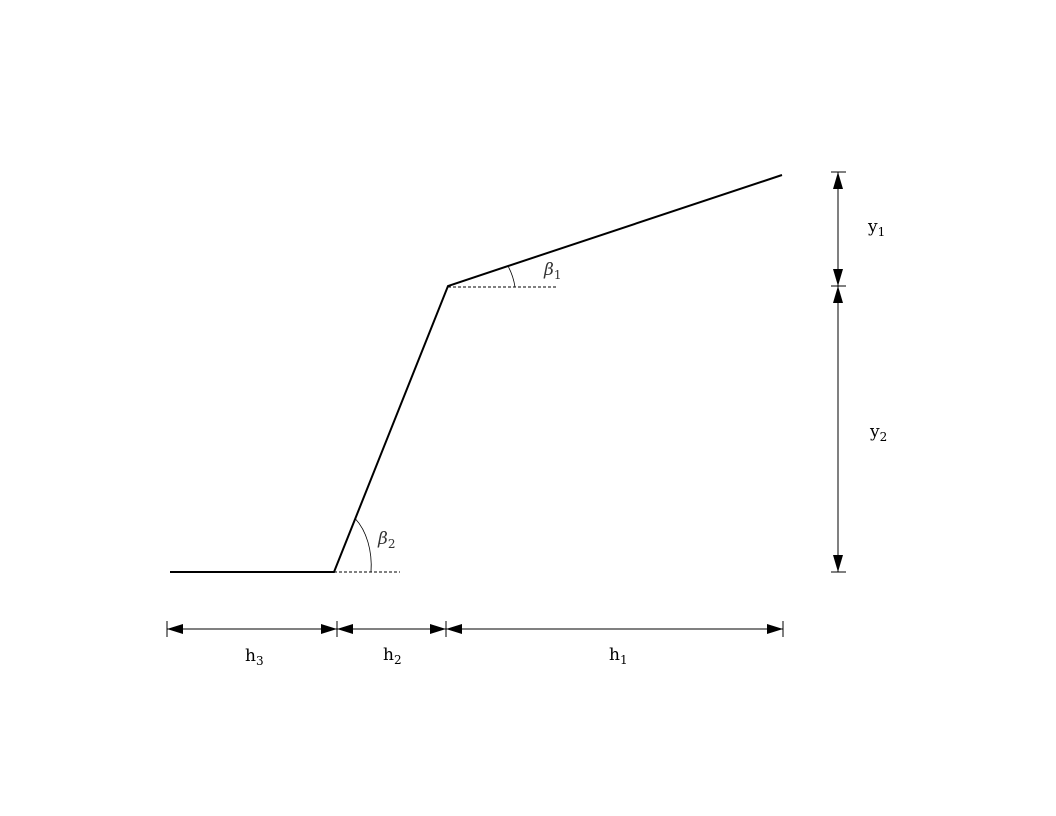 The width and height of the screenshot is (1056, 816). Describe the element at coordinates (363, 545) in the screenshot. I see `angle-arc-beta2` at that location.